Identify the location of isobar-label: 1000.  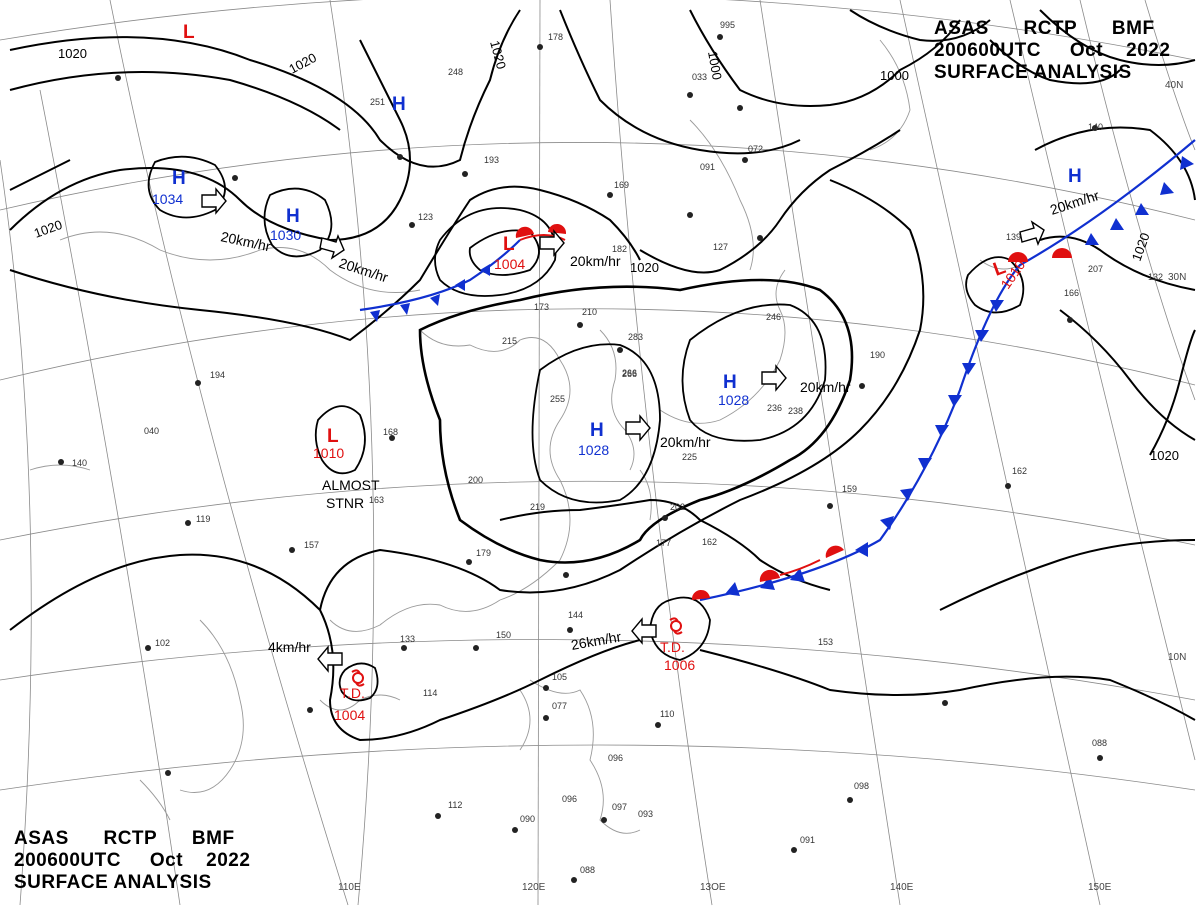
(894, 75).